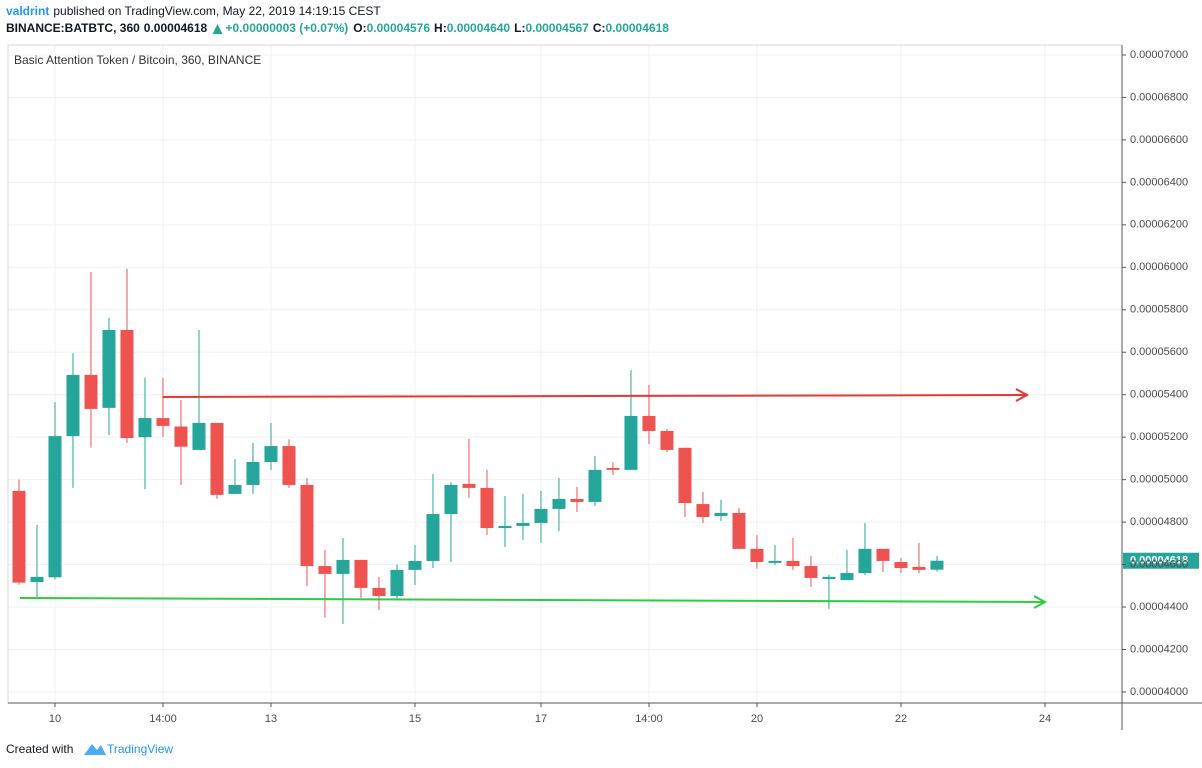  What do you see at coordinates (1159, 395) in the screenshot?
I see `y-tick-label: 0.00005400` at bounding box center [1159, 395].